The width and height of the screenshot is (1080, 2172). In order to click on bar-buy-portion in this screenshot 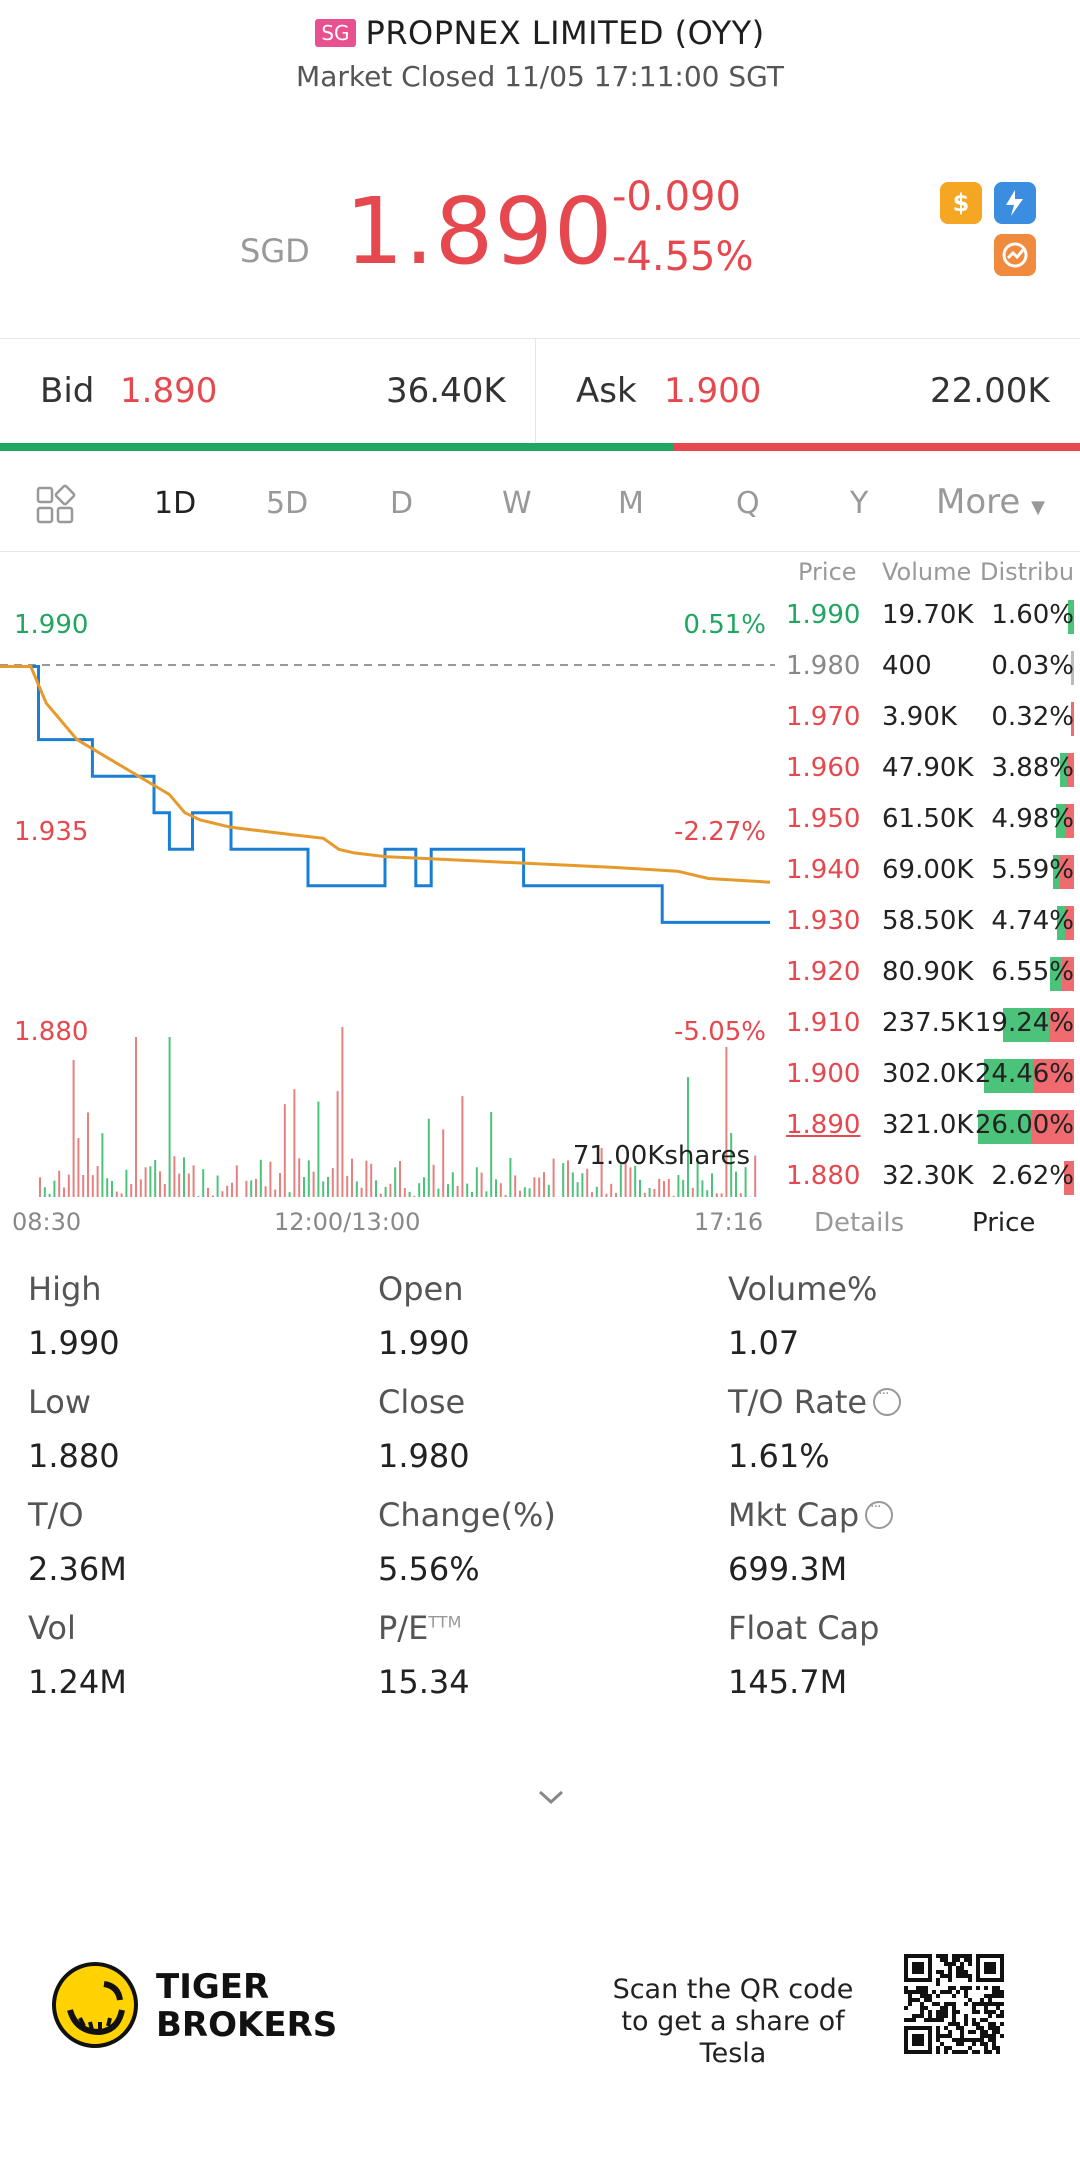, I will do `click(1063, 770)`.